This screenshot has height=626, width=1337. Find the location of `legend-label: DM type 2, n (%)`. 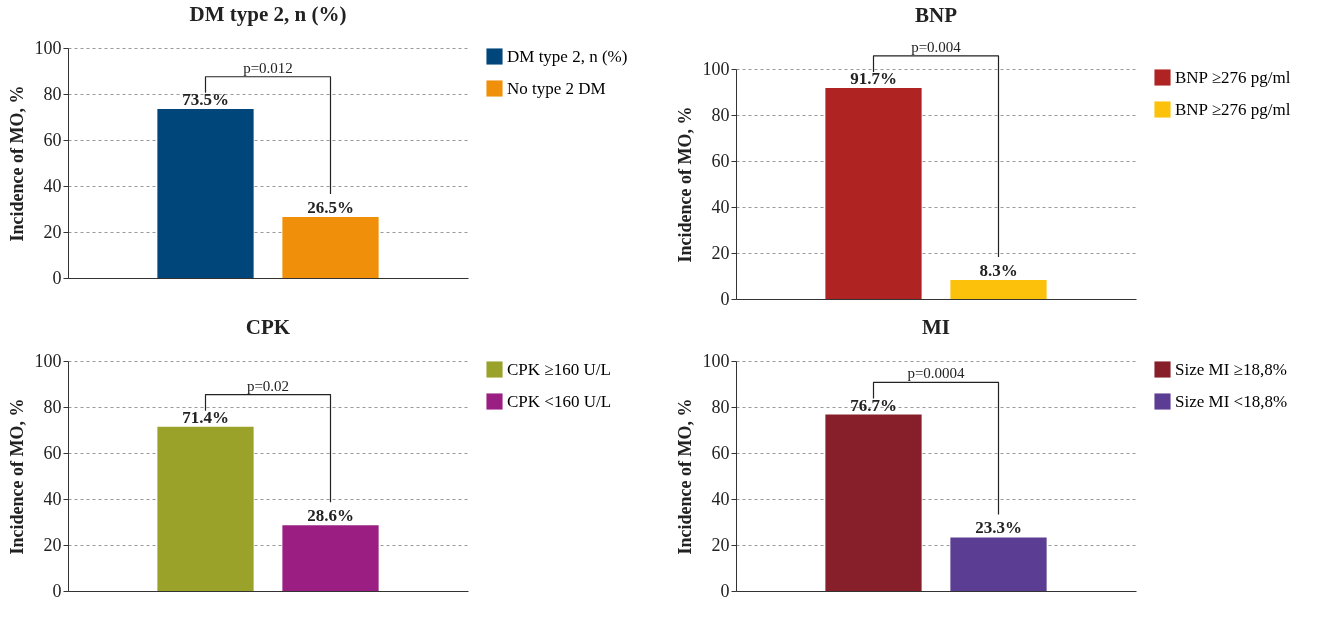

legend-label: DM type 2, n (%) is located at coordinates (567, 56).